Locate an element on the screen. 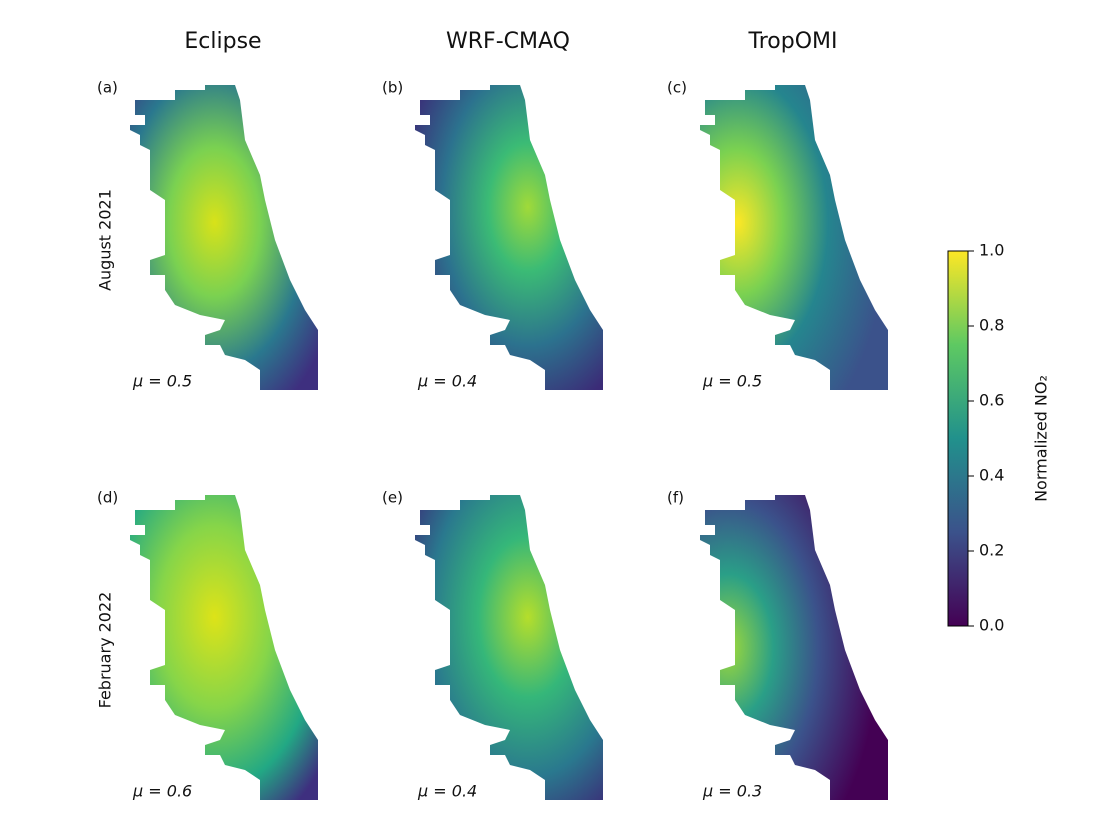 Image resolution: width=1110 pixels, height=832 pixels. panel-label: (d) is located at coordinates (107, 498).